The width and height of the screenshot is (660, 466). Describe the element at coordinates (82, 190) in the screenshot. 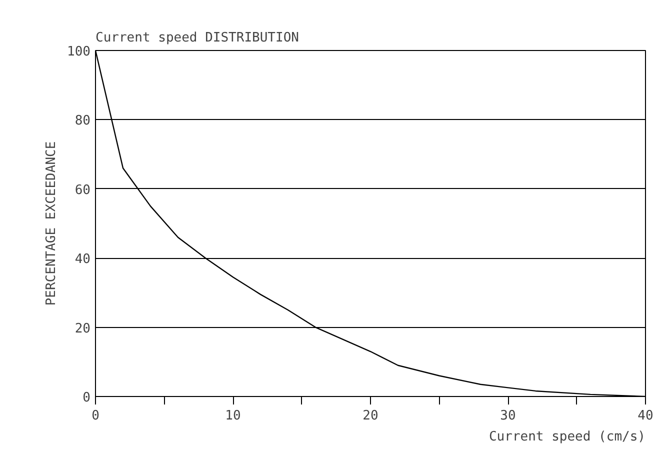

I see `y-tick-label: 60` at that location.